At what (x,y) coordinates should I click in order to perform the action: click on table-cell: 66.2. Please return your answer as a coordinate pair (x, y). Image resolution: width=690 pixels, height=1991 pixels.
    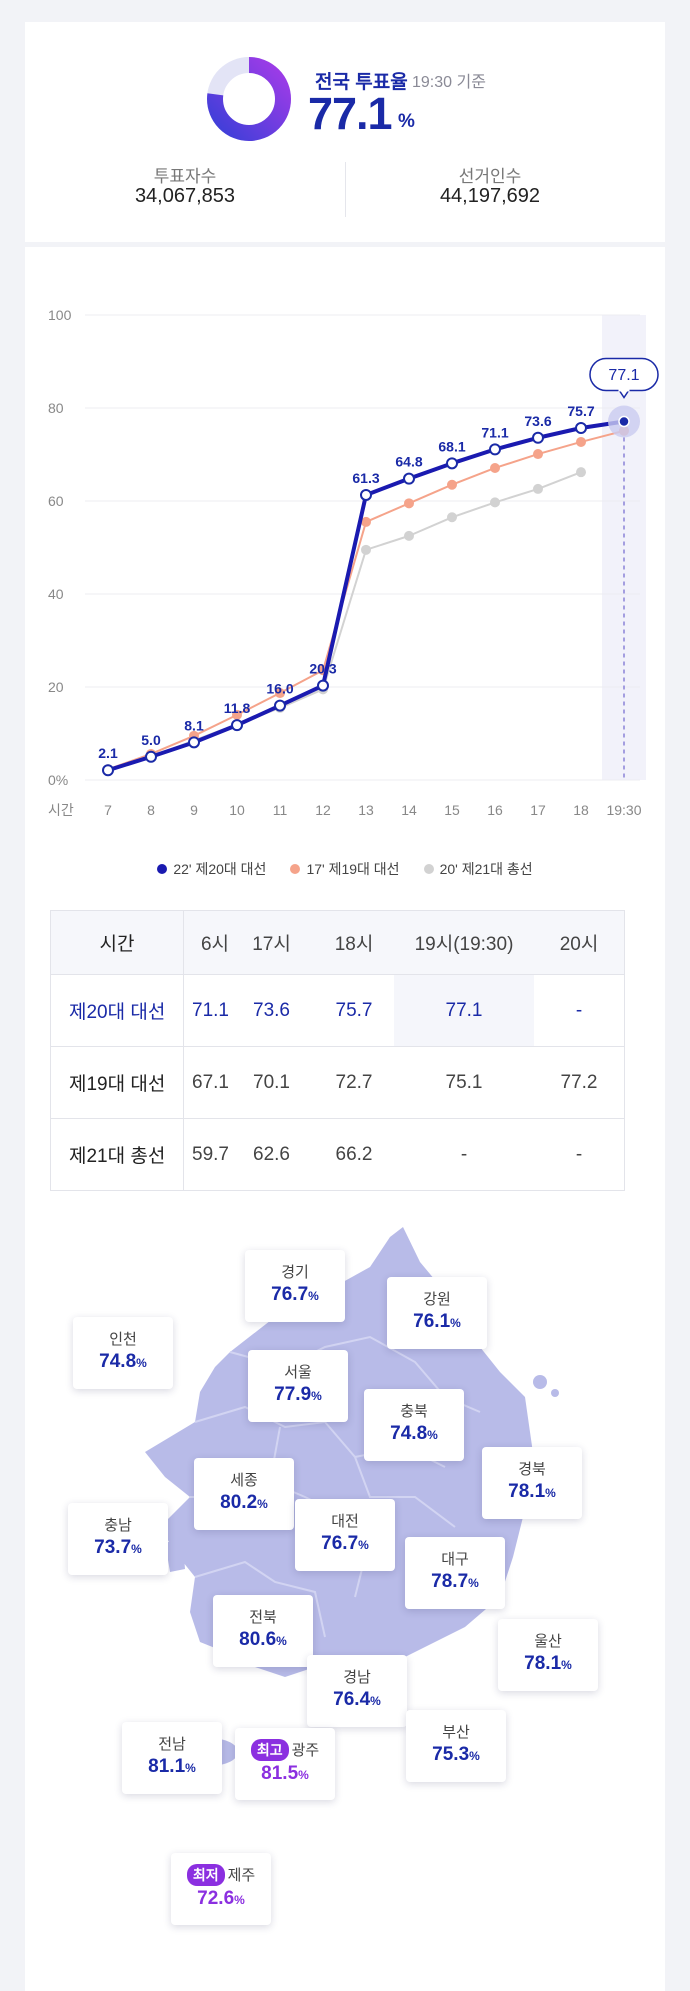
    Looking at the image, I should click on (354, 1154).